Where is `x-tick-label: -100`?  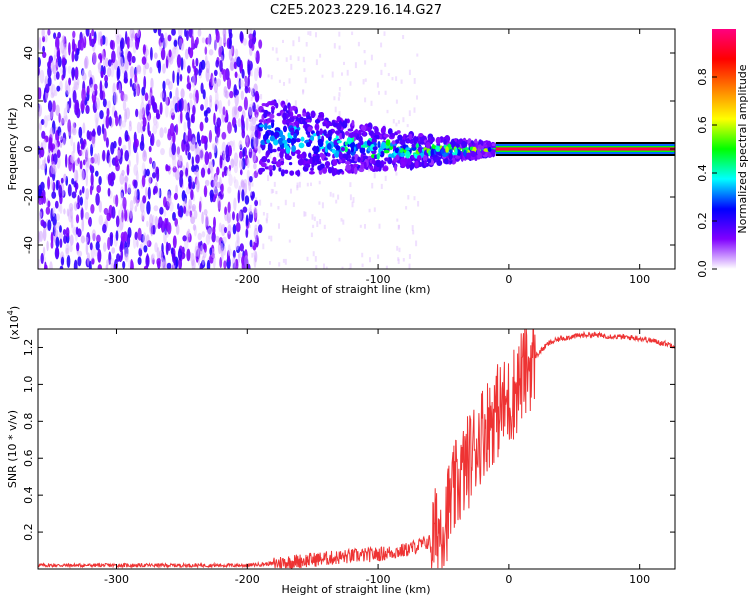 x-tick-label: -100 is located at coordinates (378, 279).